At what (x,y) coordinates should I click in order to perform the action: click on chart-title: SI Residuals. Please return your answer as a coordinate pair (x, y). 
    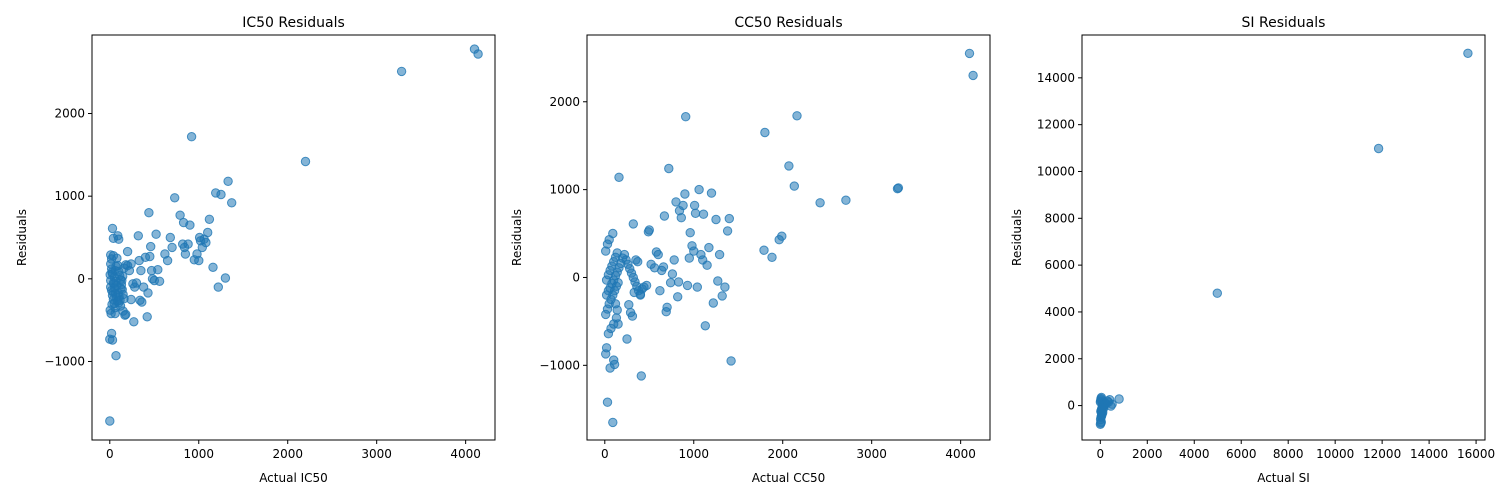
    Looking at the image, I should click on (1284, 23).